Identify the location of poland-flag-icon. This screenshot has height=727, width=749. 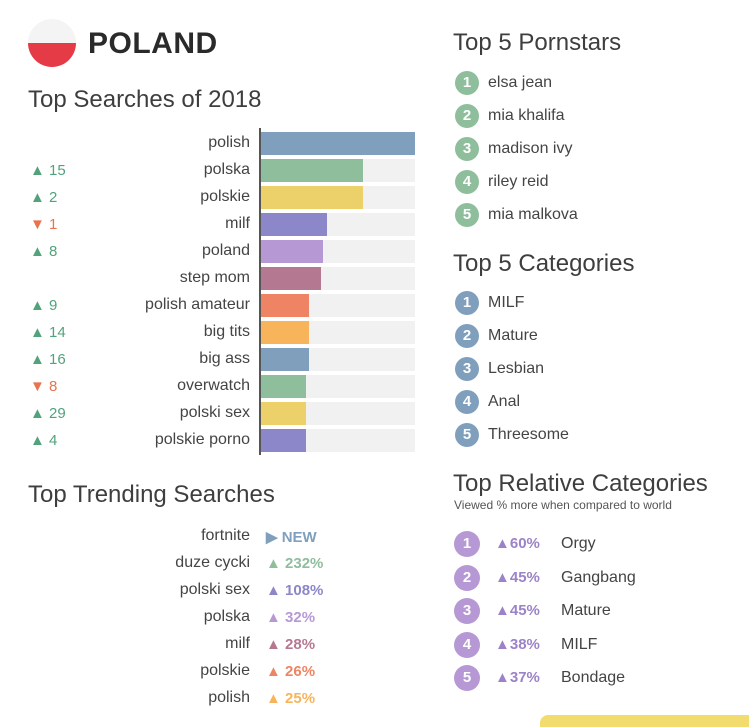
(52, 43).